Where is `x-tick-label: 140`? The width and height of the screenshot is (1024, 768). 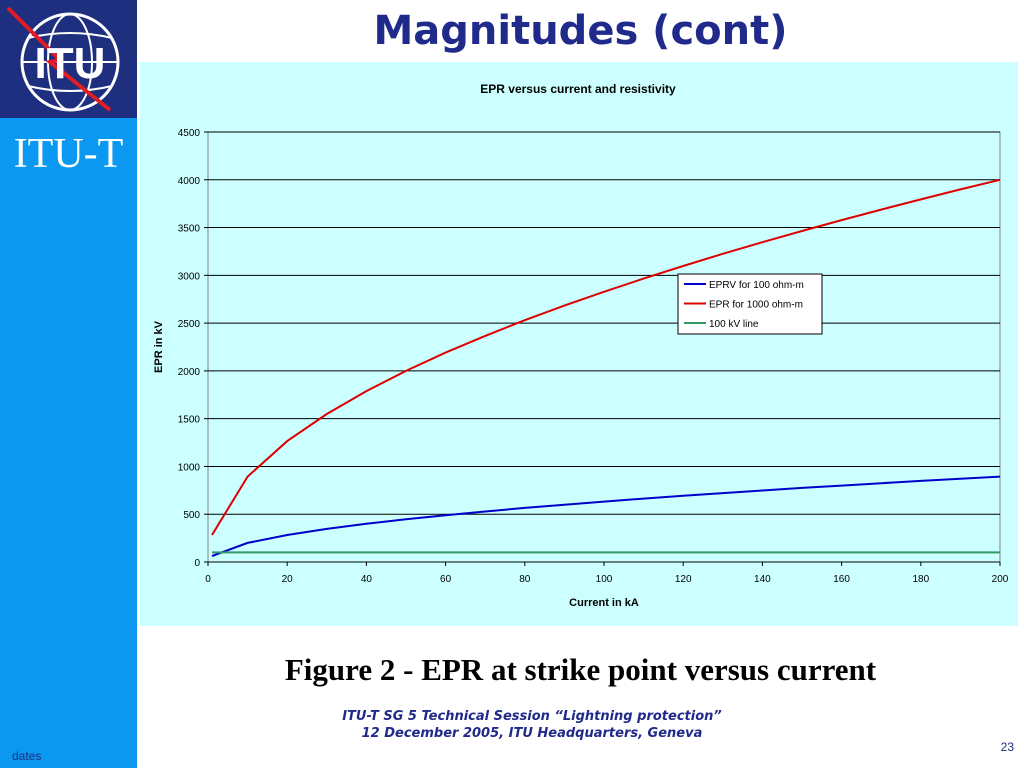 x-tick-label: 140 is located at coordinates (762, 579).